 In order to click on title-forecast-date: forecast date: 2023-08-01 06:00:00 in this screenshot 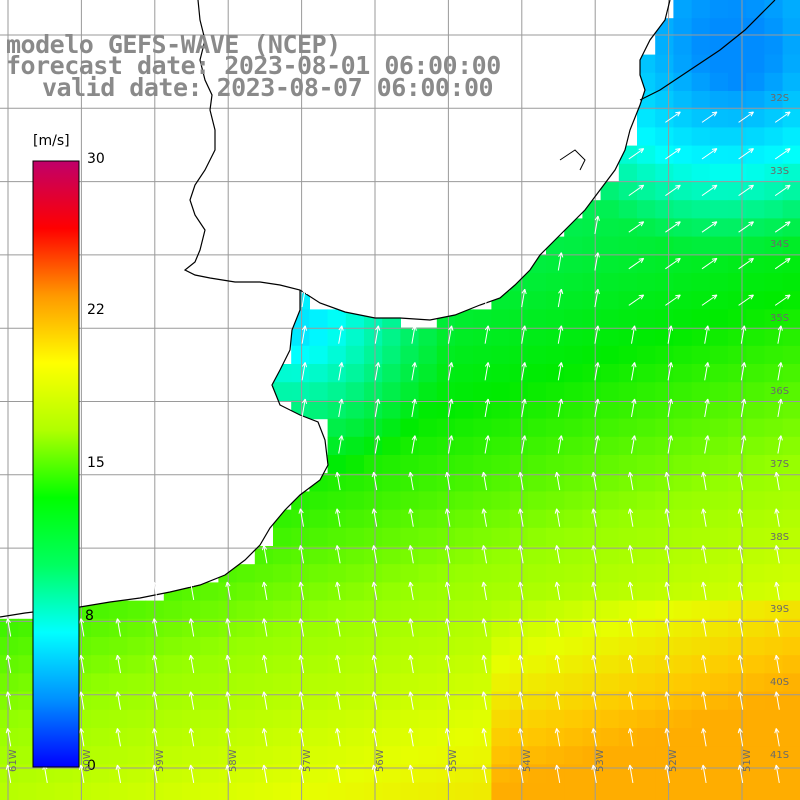, I will do `click(253, 65)`.